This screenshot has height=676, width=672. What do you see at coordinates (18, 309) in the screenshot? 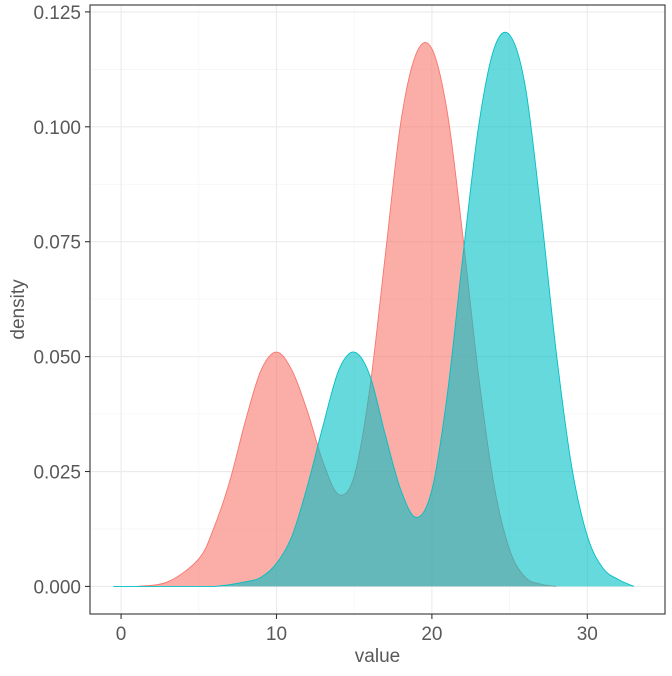
I see `y-axis-title: density` at bounding box center [18, 309].